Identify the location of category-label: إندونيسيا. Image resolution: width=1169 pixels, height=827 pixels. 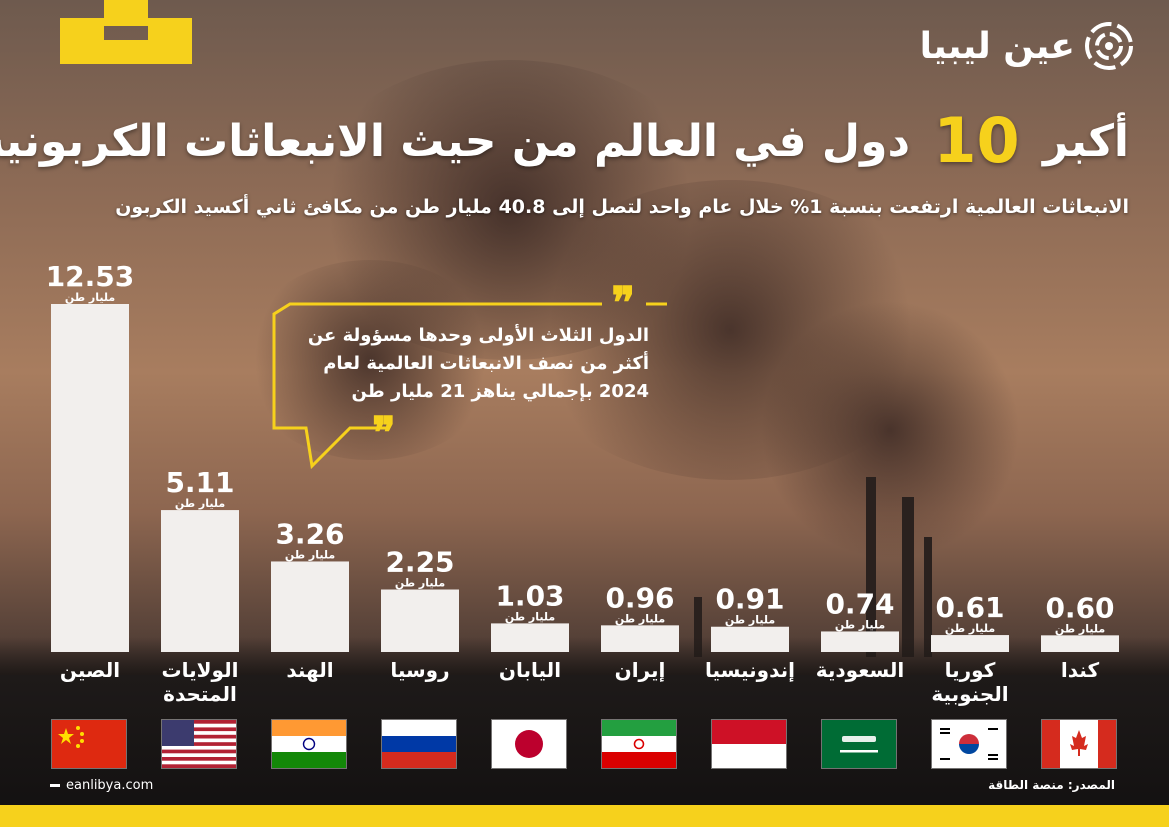
(750, 670).